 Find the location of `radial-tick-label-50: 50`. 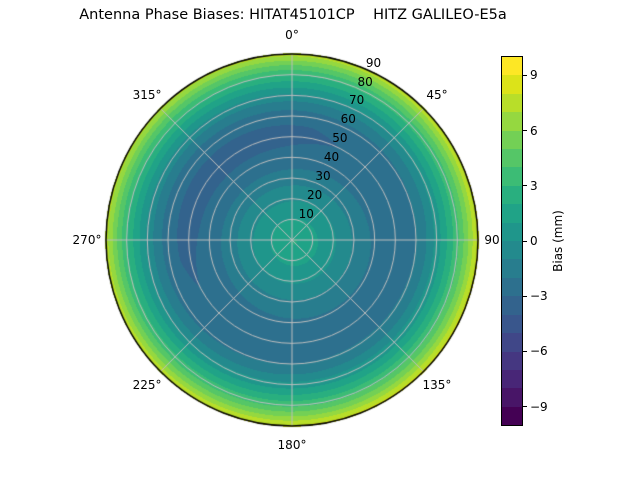

radial-tick-label-50: 50 is located at coordinates (340, 138).